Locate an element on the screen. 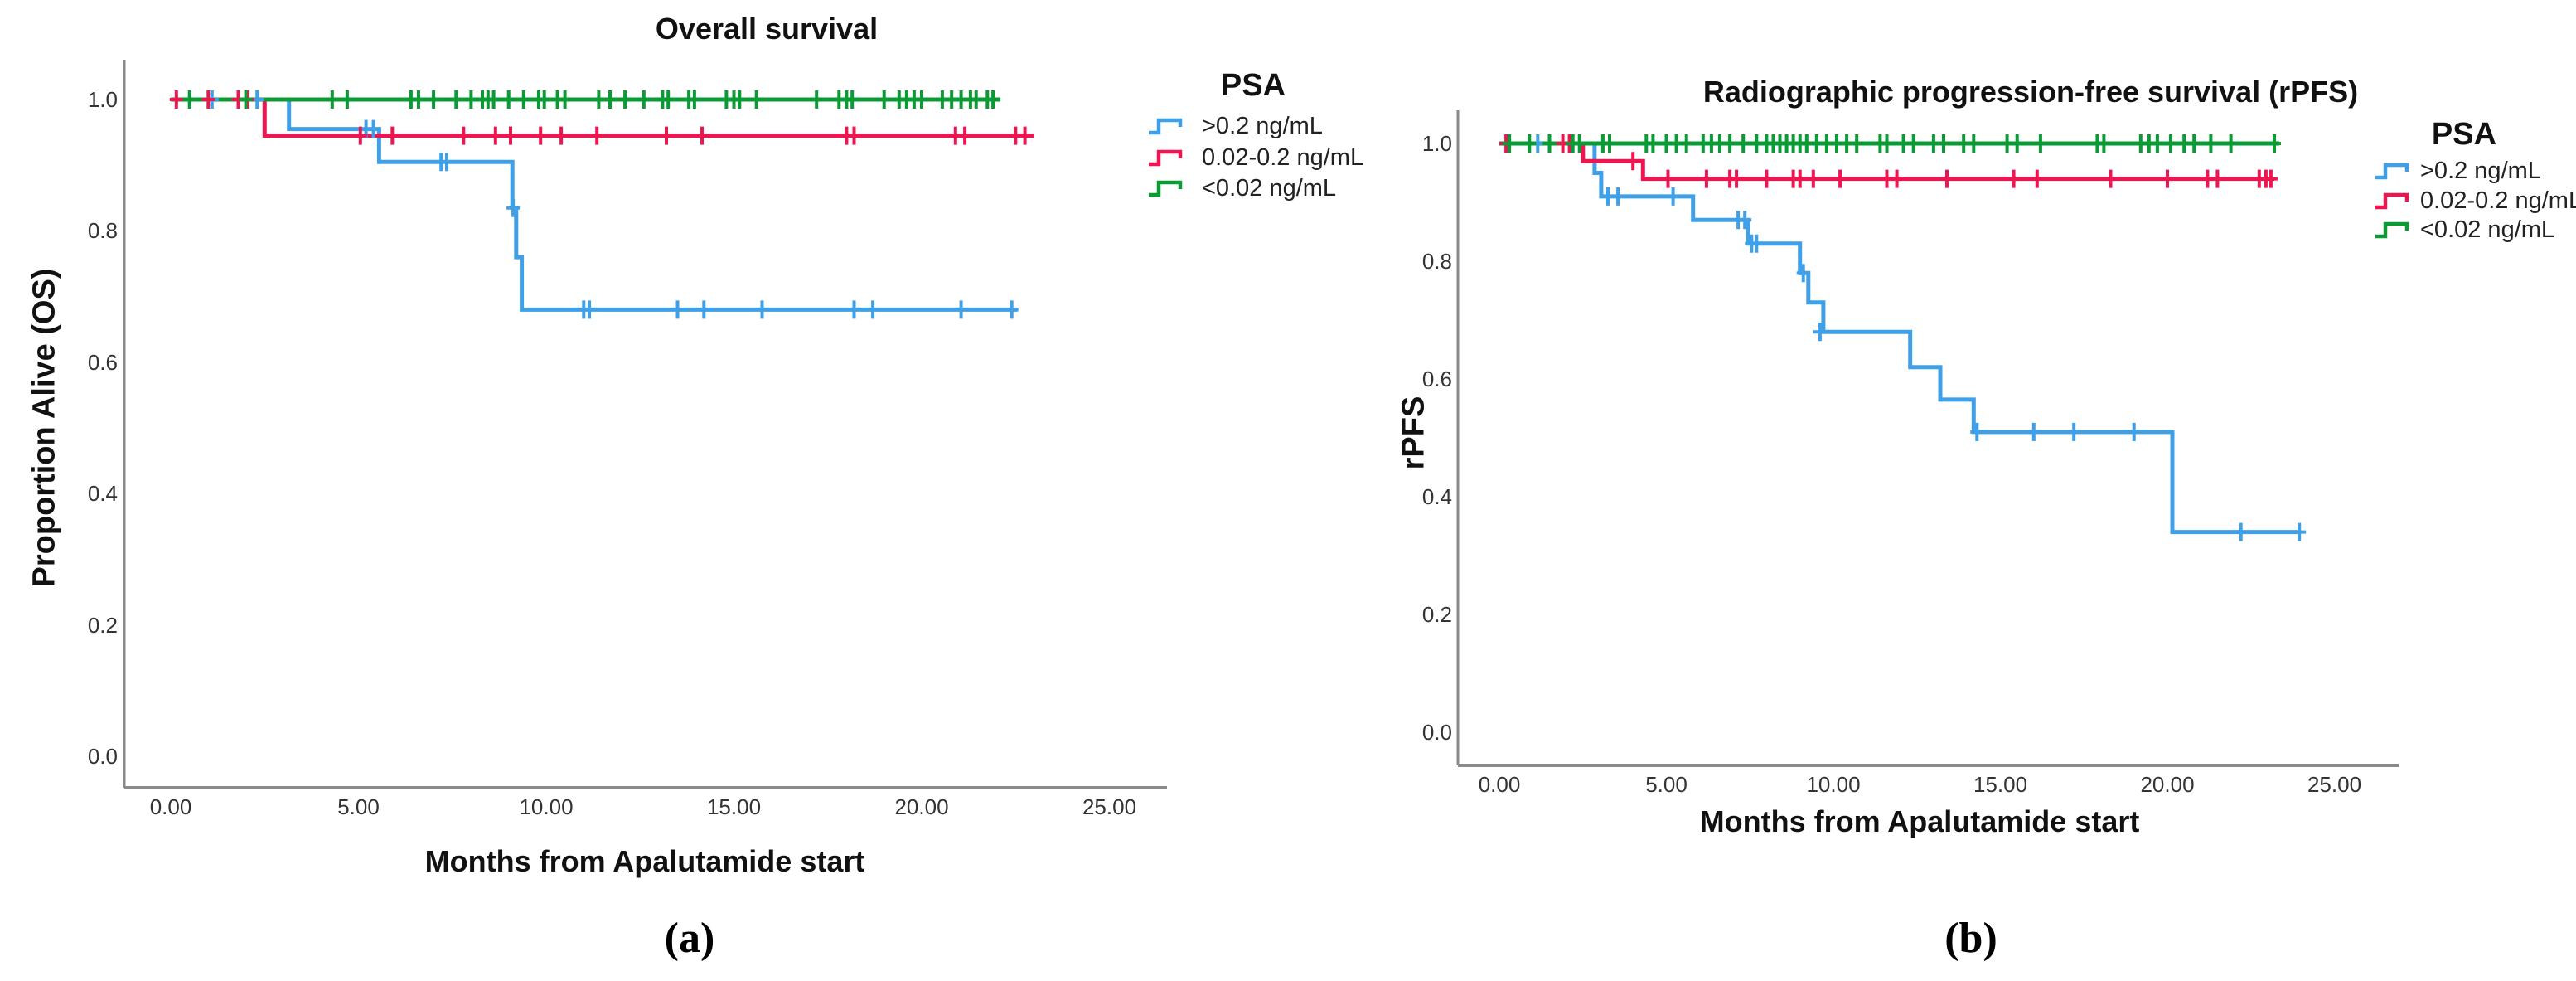 Image resolution: width=2576 pixels, height=981 pixels. panel-a-x-axis-title: Months from Apalutamide start is located at coordinates (644, 861).